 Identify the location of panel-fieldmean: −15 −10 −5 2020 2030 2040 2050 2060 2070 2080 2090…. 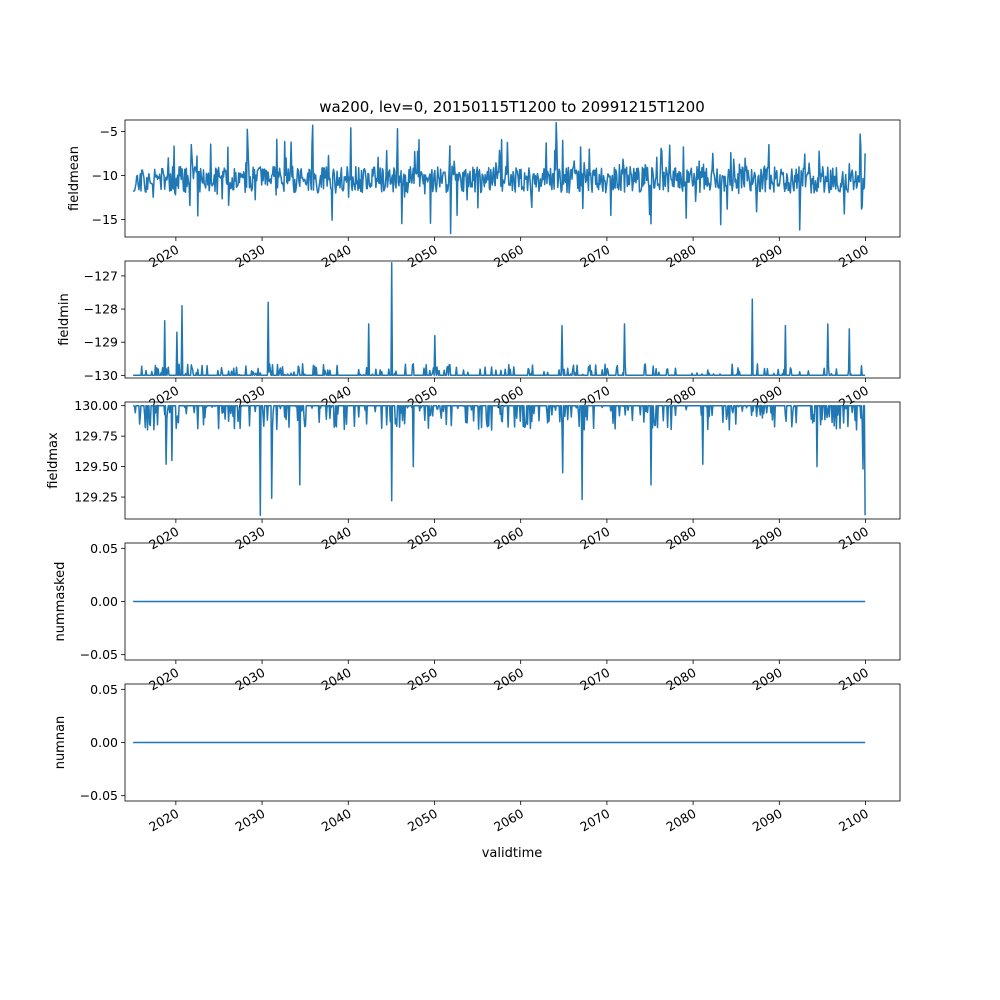
(484, 195).